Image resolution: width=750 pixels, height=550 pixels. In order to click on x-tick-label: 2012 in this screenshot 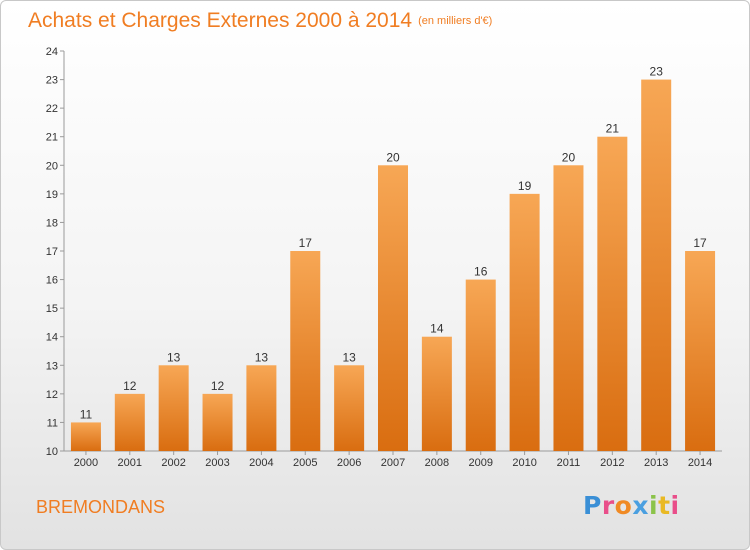, I will do `click(612, 463)`.